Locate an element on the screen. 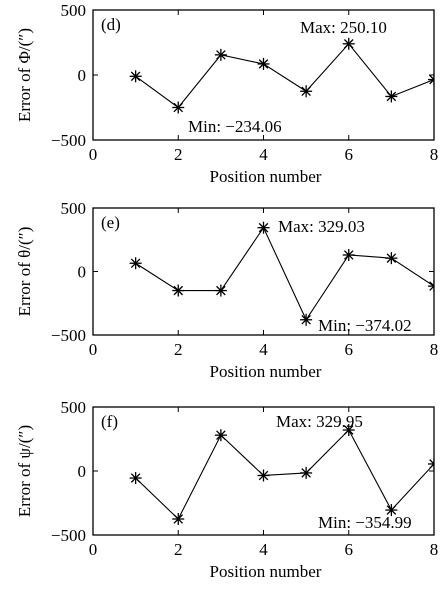 Image resolution: width=444 pixels, height=595 pixels. panel-label: (d) is located at coordinates (111, 24).